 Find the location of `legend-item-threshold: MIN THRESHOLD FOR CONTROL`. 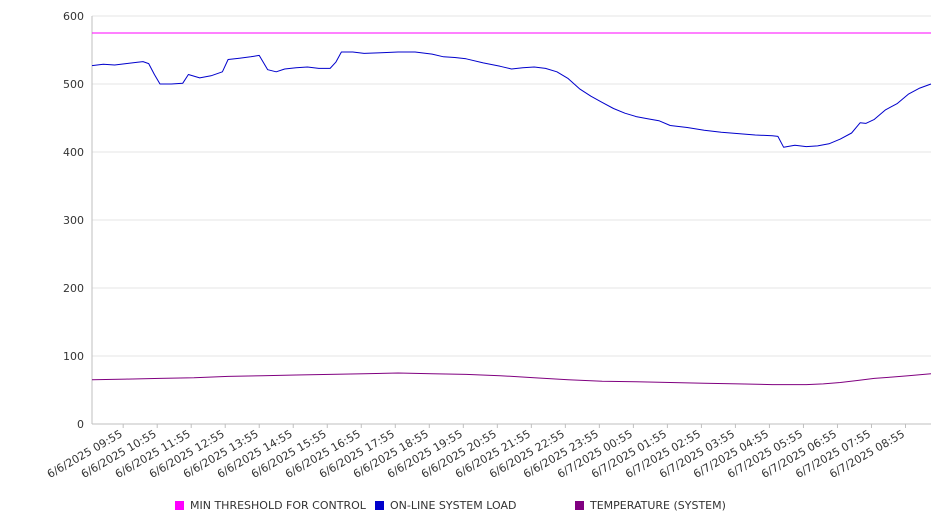

legend-item-threshold: MIN THRESHOLD FOR CONTROL is located at coordinates (270, 505).